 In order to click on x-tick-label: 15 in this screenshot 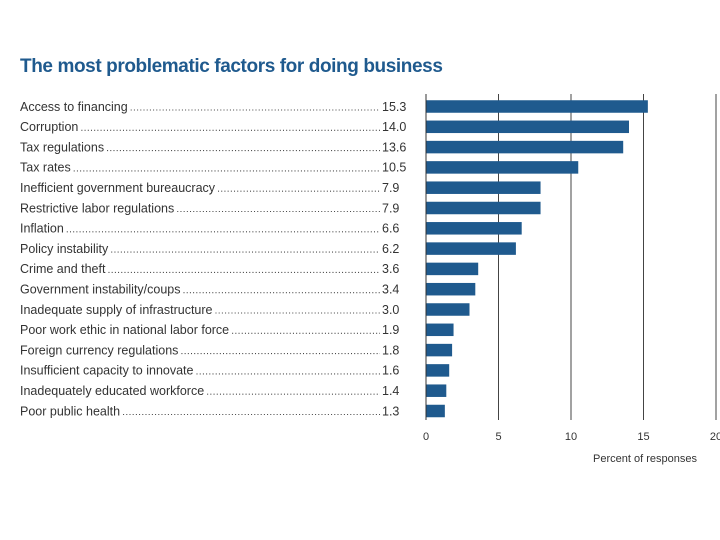, I will do `click(643, 437)`.